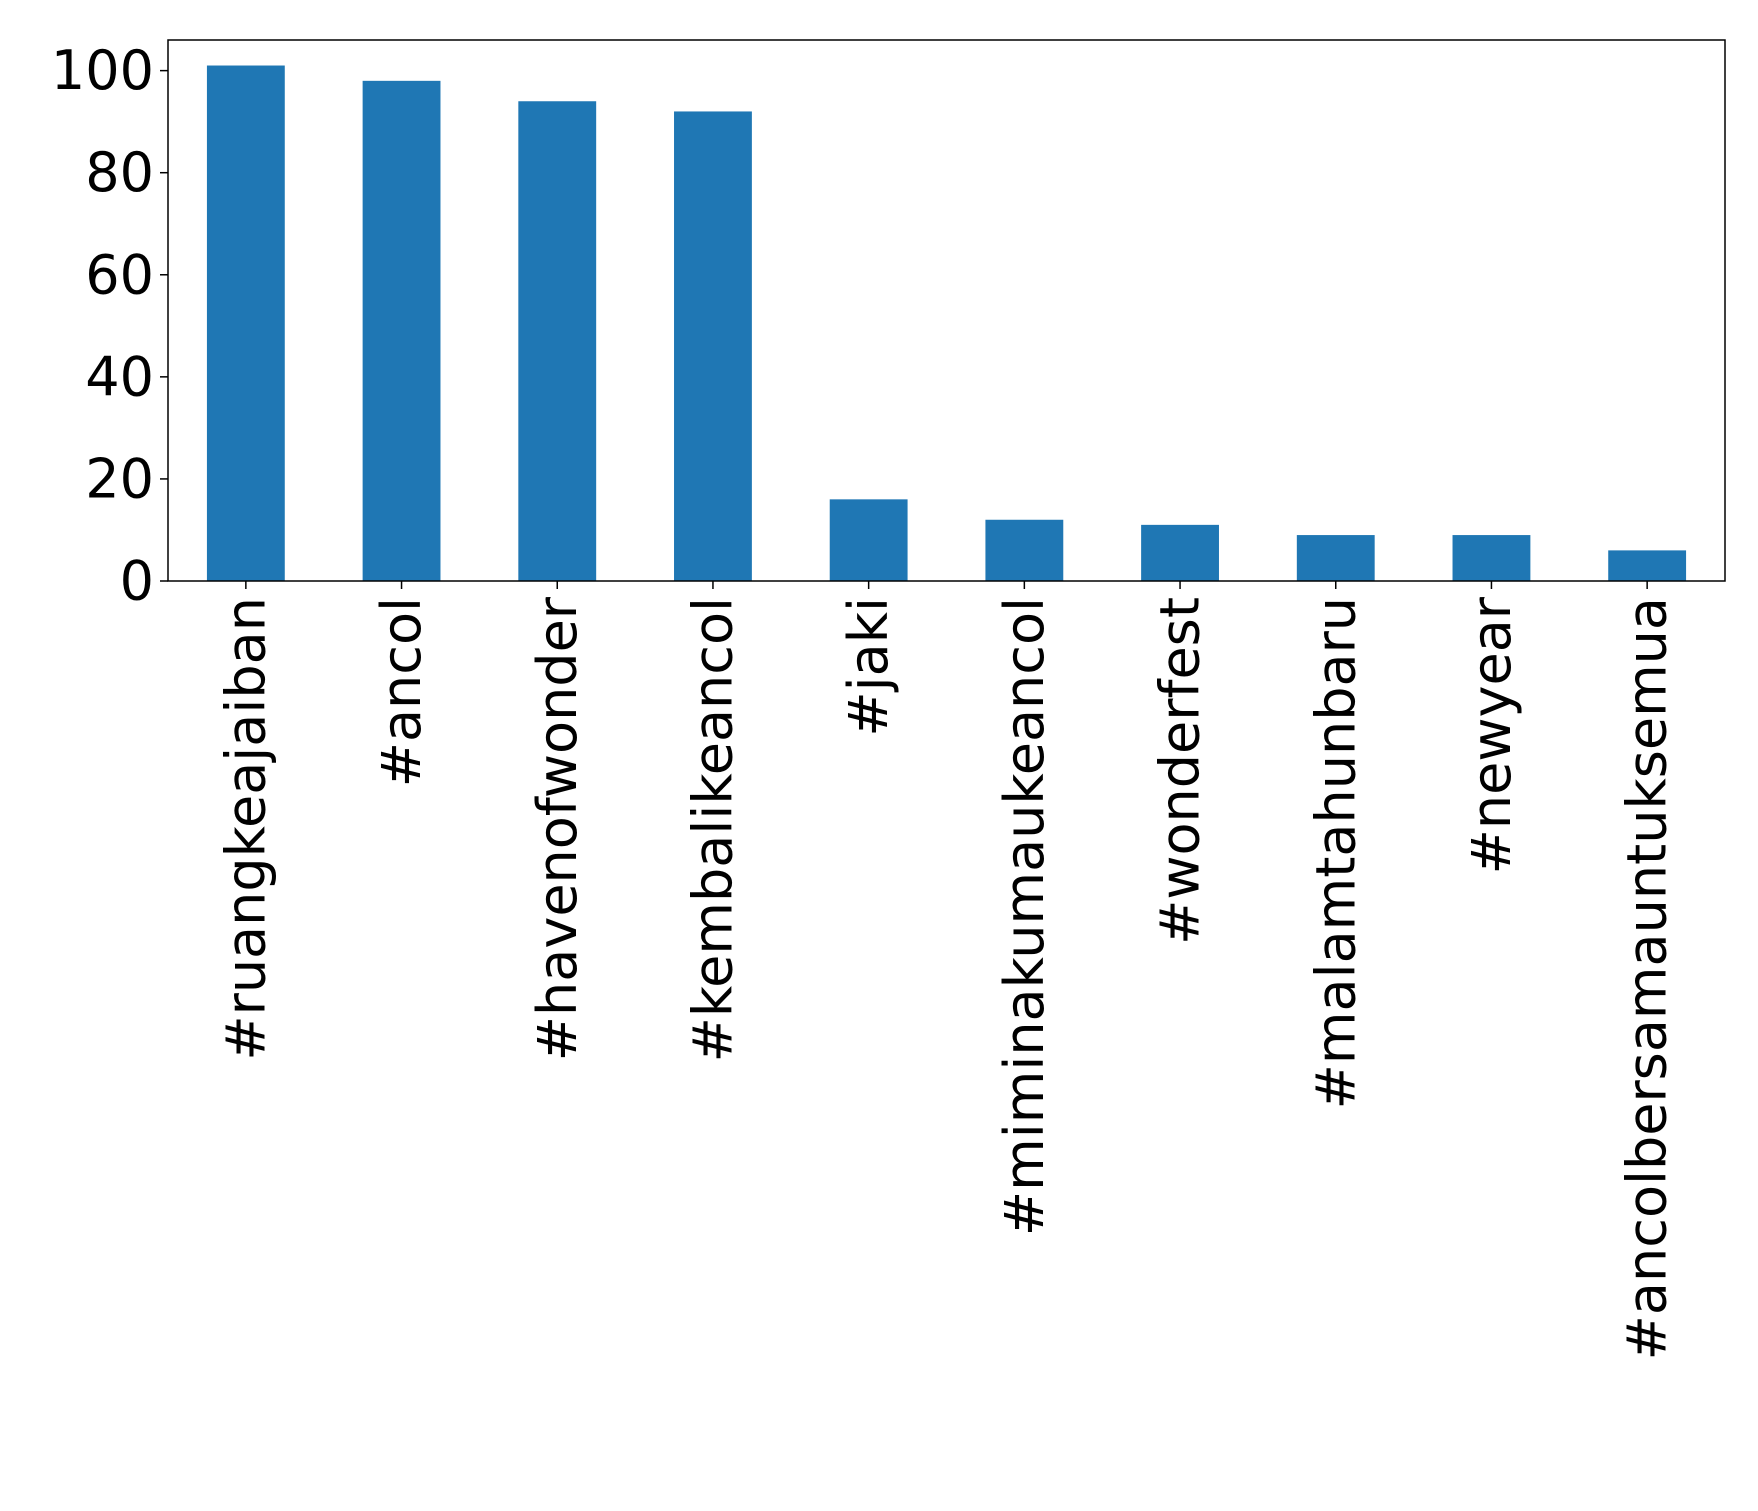 This screenshot has height=1511, width=1758. I want to click on x-tick-label: #ruangkeajaiban, so click(245, 829).